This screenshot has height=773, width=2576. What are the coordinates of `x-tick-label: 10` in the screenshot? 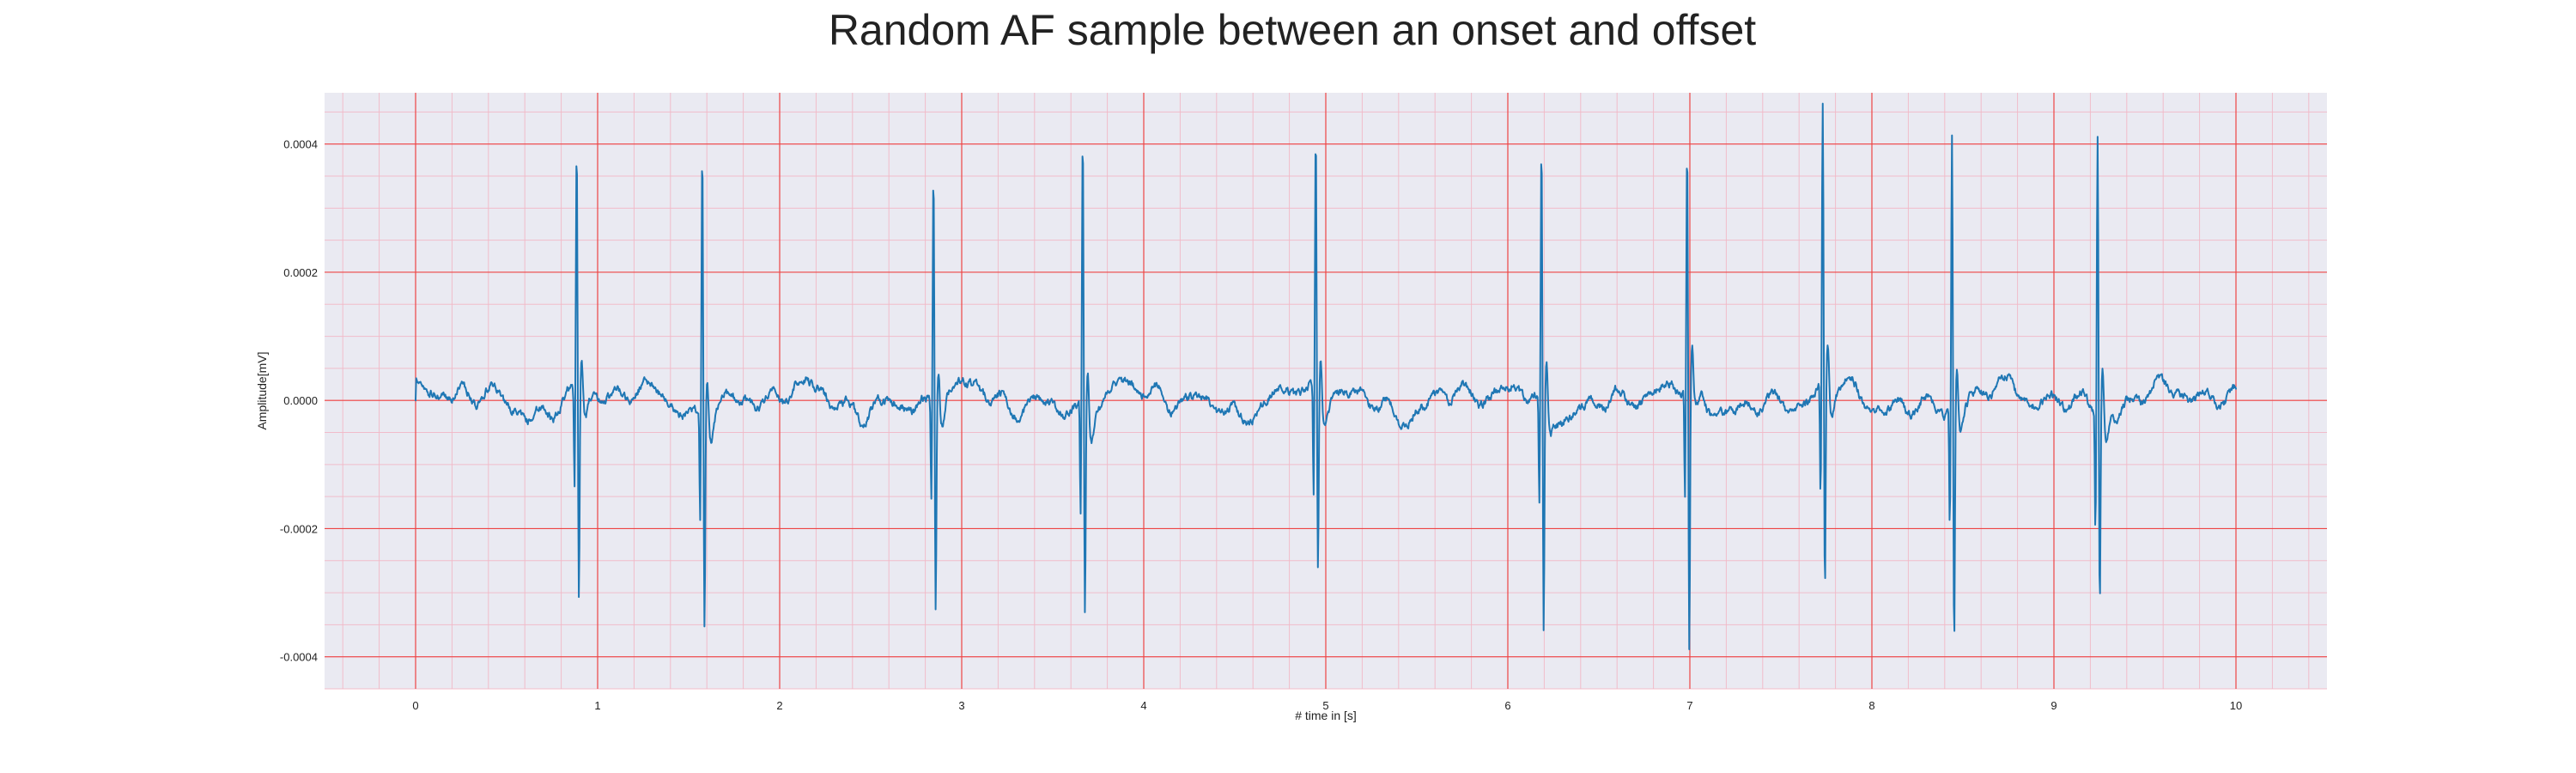 It's located at (2236, 705).